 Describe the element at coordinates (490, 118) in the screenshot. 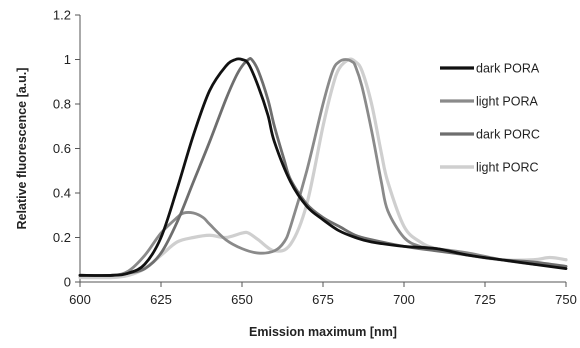

I see `legend: dark PORA light PORA dark PORC light PORC` at that location.